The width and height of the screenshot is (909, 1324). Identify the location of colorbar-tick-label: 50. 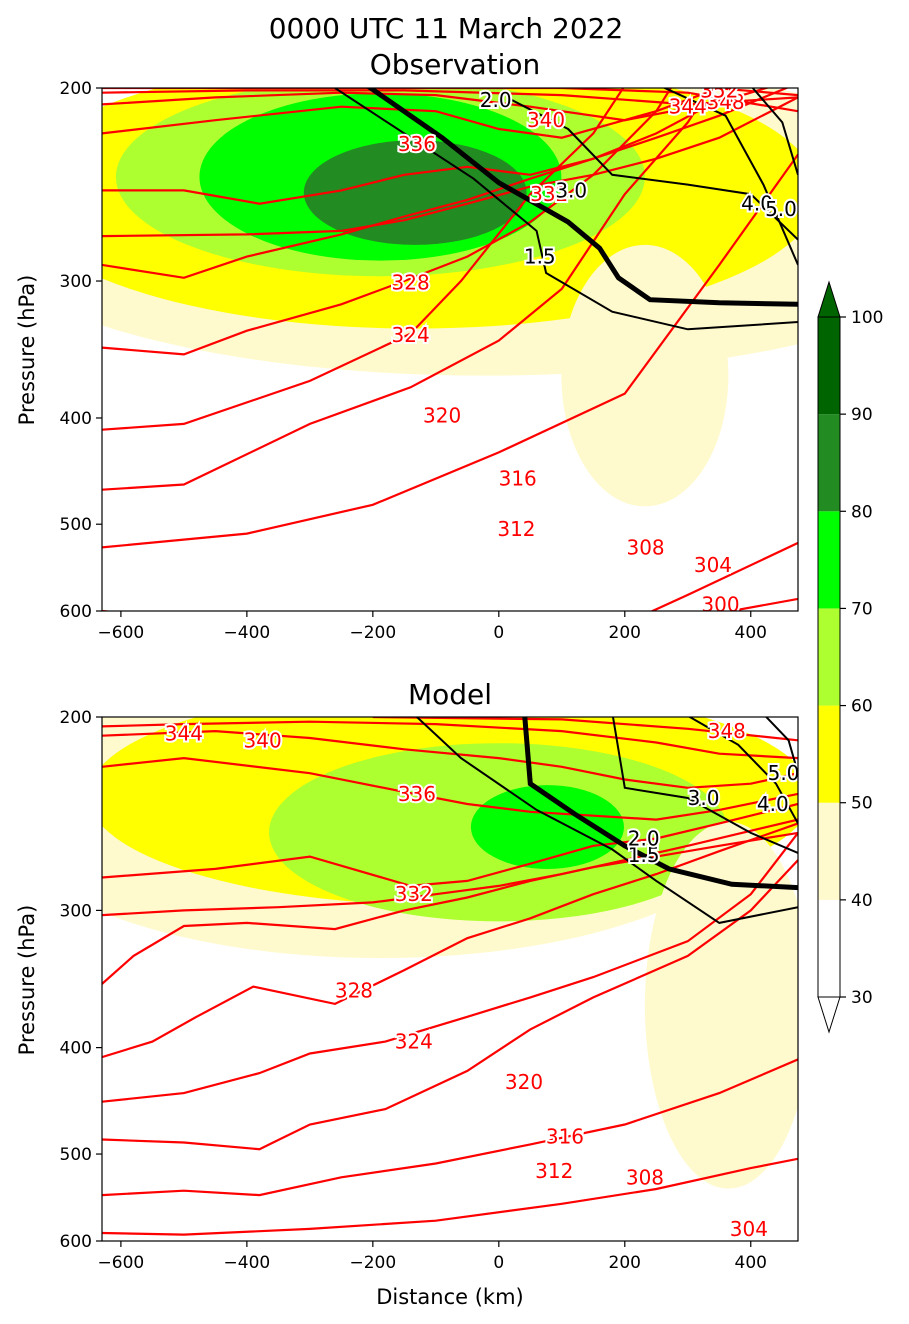
(862, 804).